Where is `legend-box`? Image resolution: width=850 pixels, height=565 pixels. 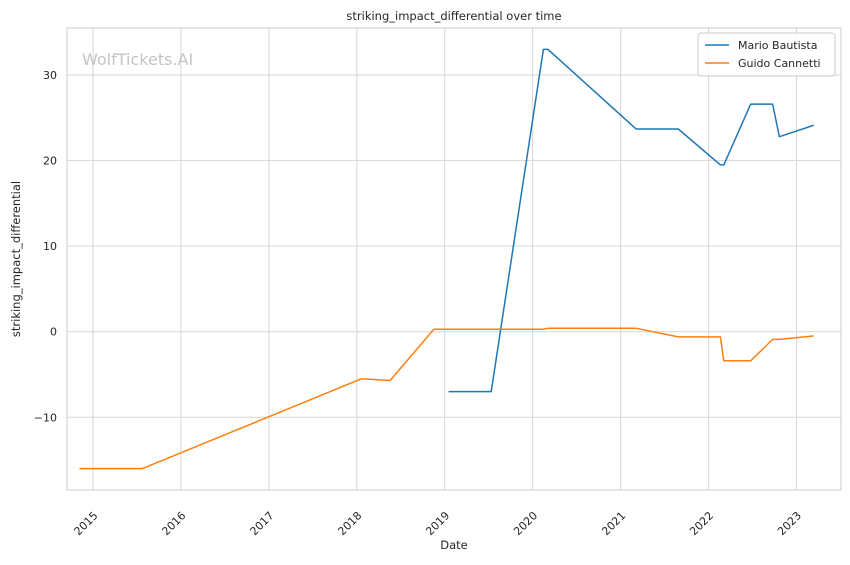 legend-box is located at coordinates (766, 54).